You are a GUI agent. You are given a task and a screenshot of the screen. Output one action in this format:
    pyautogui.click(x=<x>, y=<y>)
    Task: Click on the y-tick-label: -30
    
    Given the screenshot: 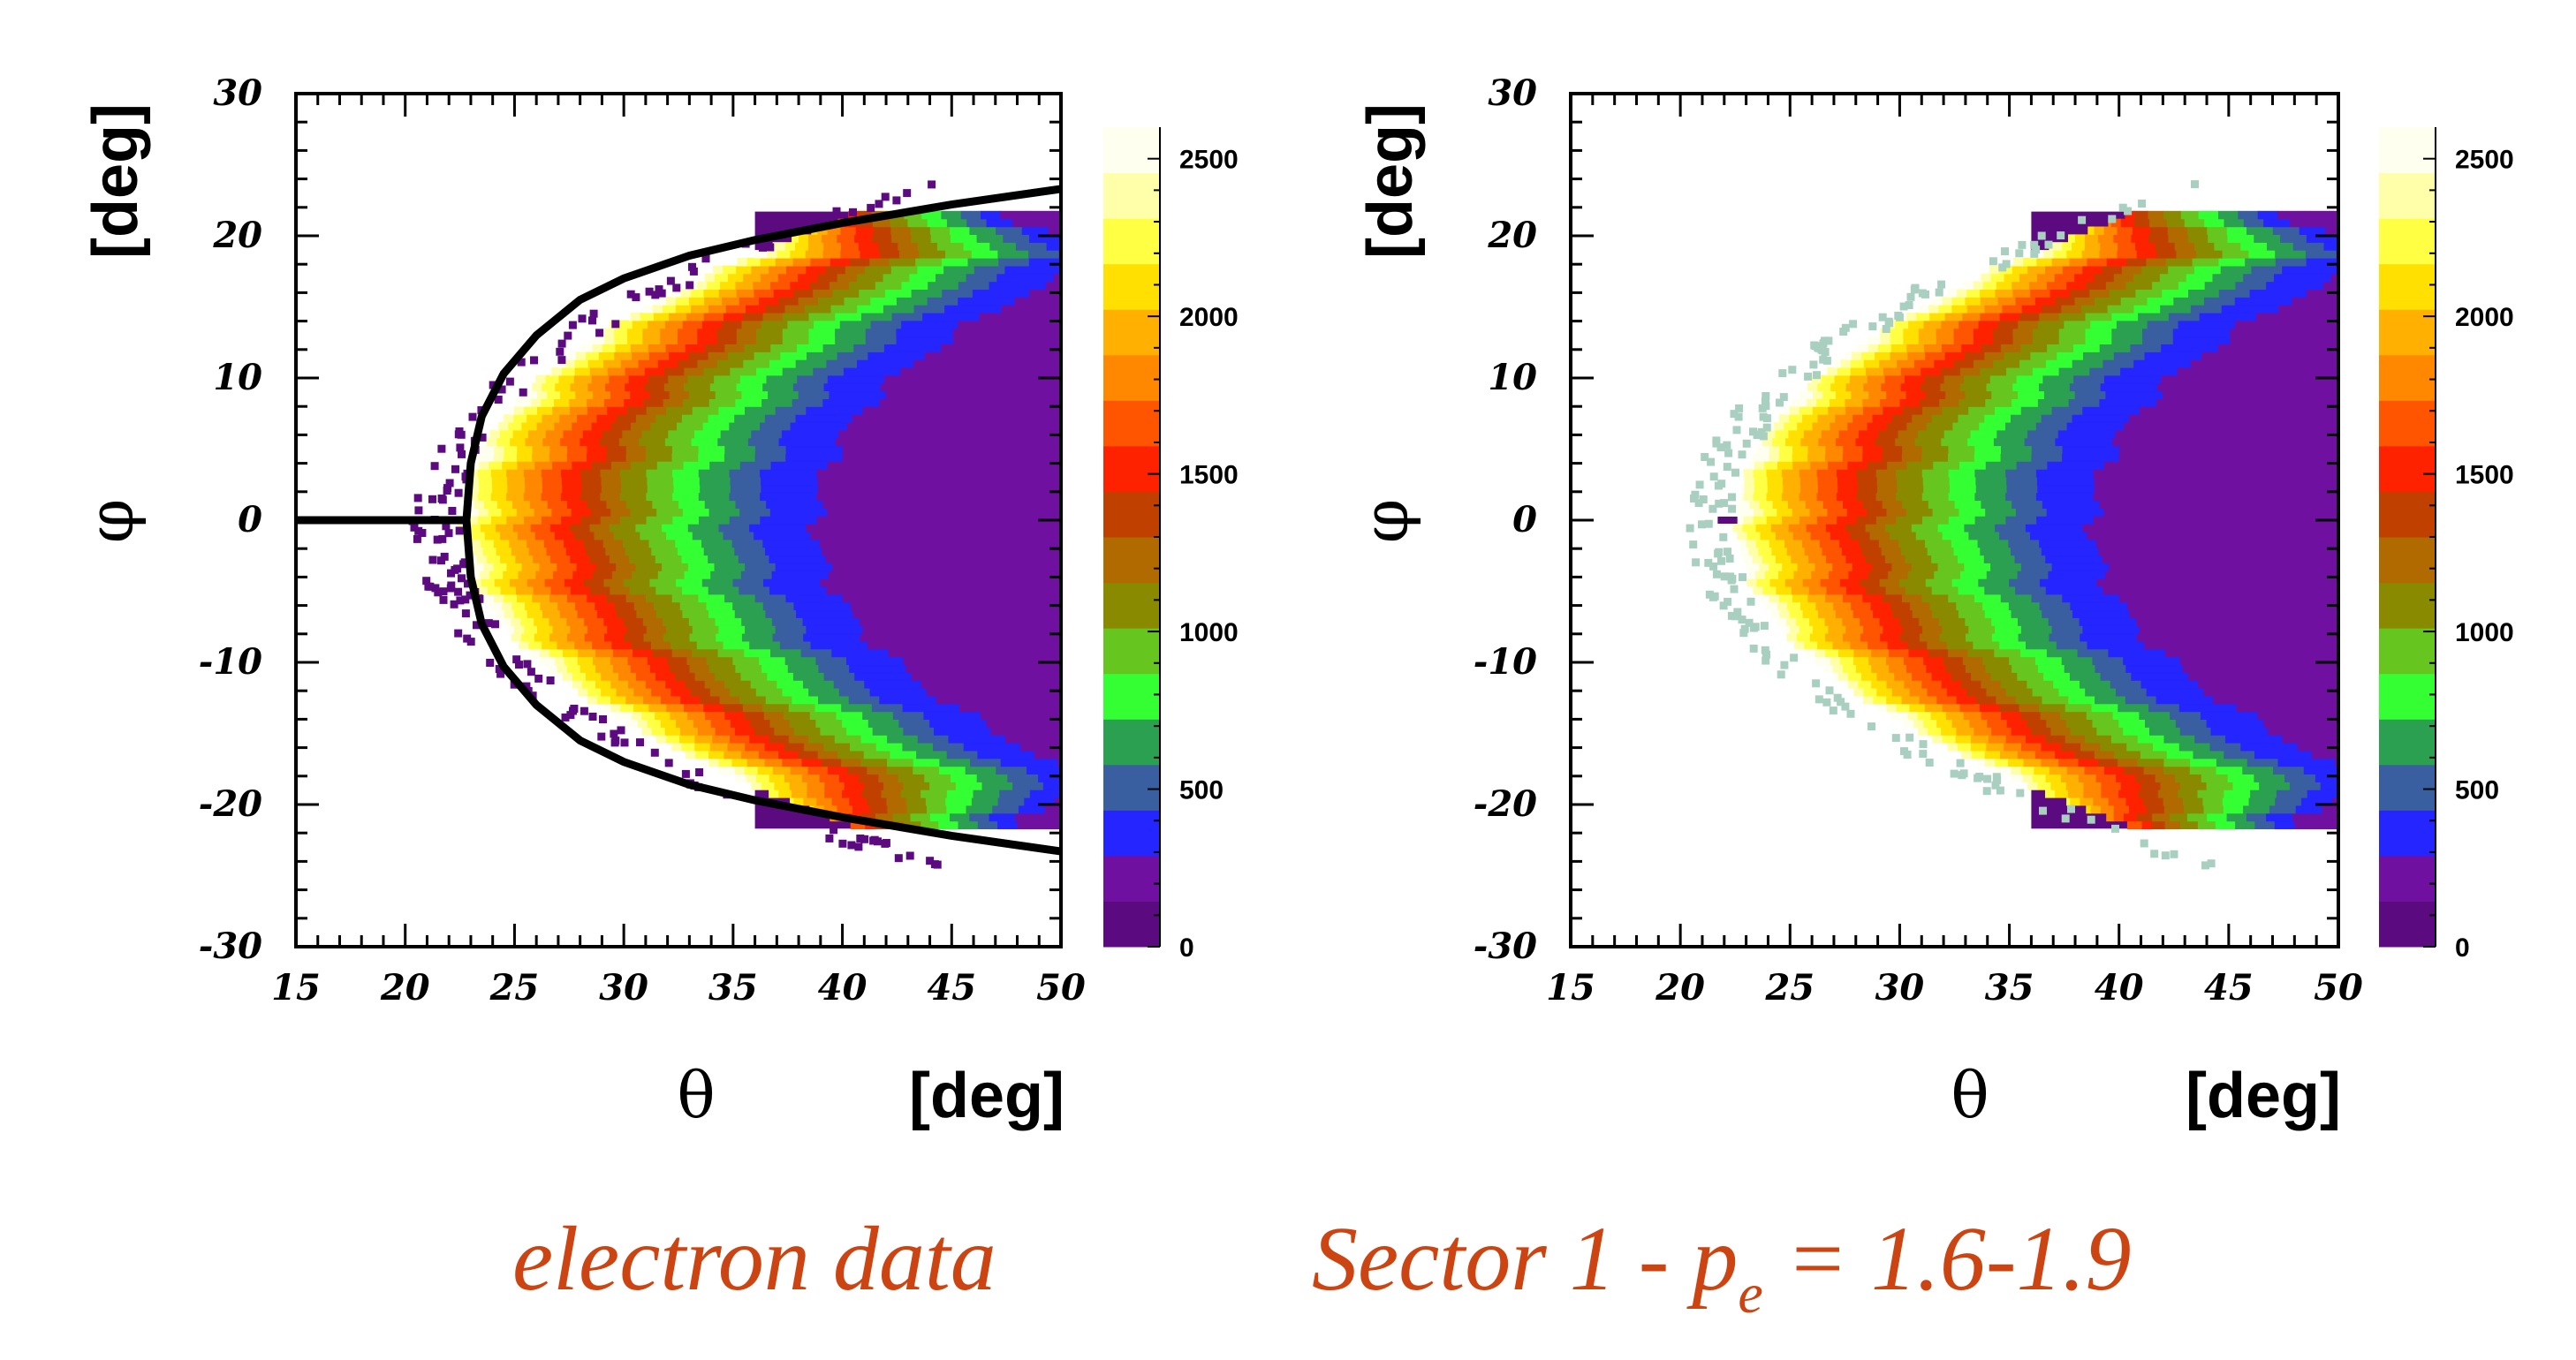 What is the action you would take?
    pyautogui.click(x=1506, y=946)
    